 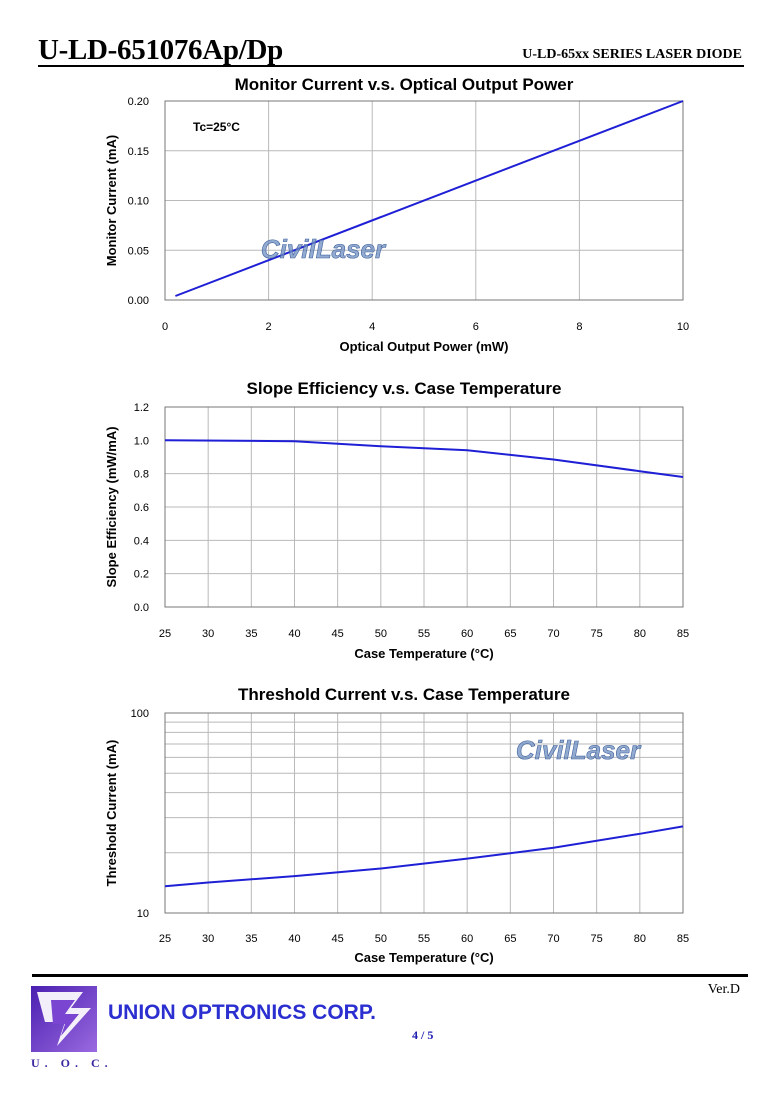 What do you see at coordinates (391, 66) in the screenshot?
I see `header-rule` at bounding box center [391, 66].